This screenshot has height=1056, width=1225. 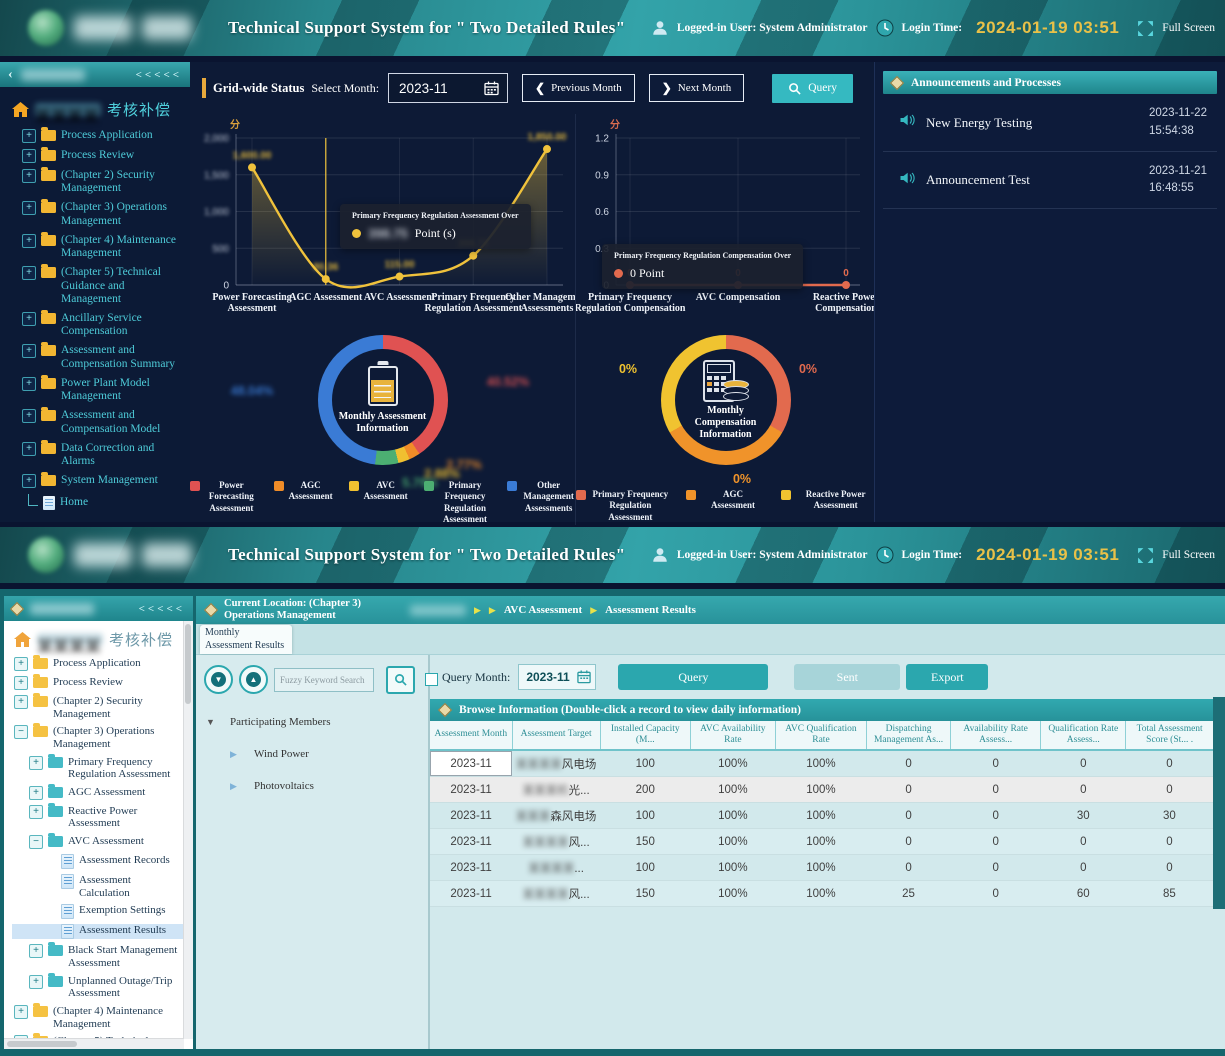 I want to click on tree-item: + (Chapter 4) Maintenance Management, so click(x=98, y=1016).